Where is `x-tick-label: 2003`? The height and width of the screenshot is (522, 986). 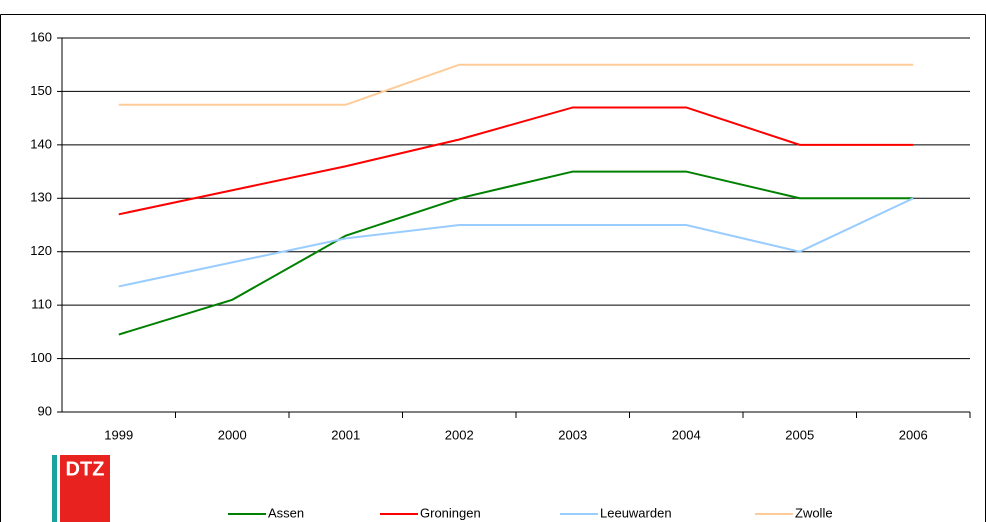 x-tick-label: 2003 is located at coordinates (572, 434).